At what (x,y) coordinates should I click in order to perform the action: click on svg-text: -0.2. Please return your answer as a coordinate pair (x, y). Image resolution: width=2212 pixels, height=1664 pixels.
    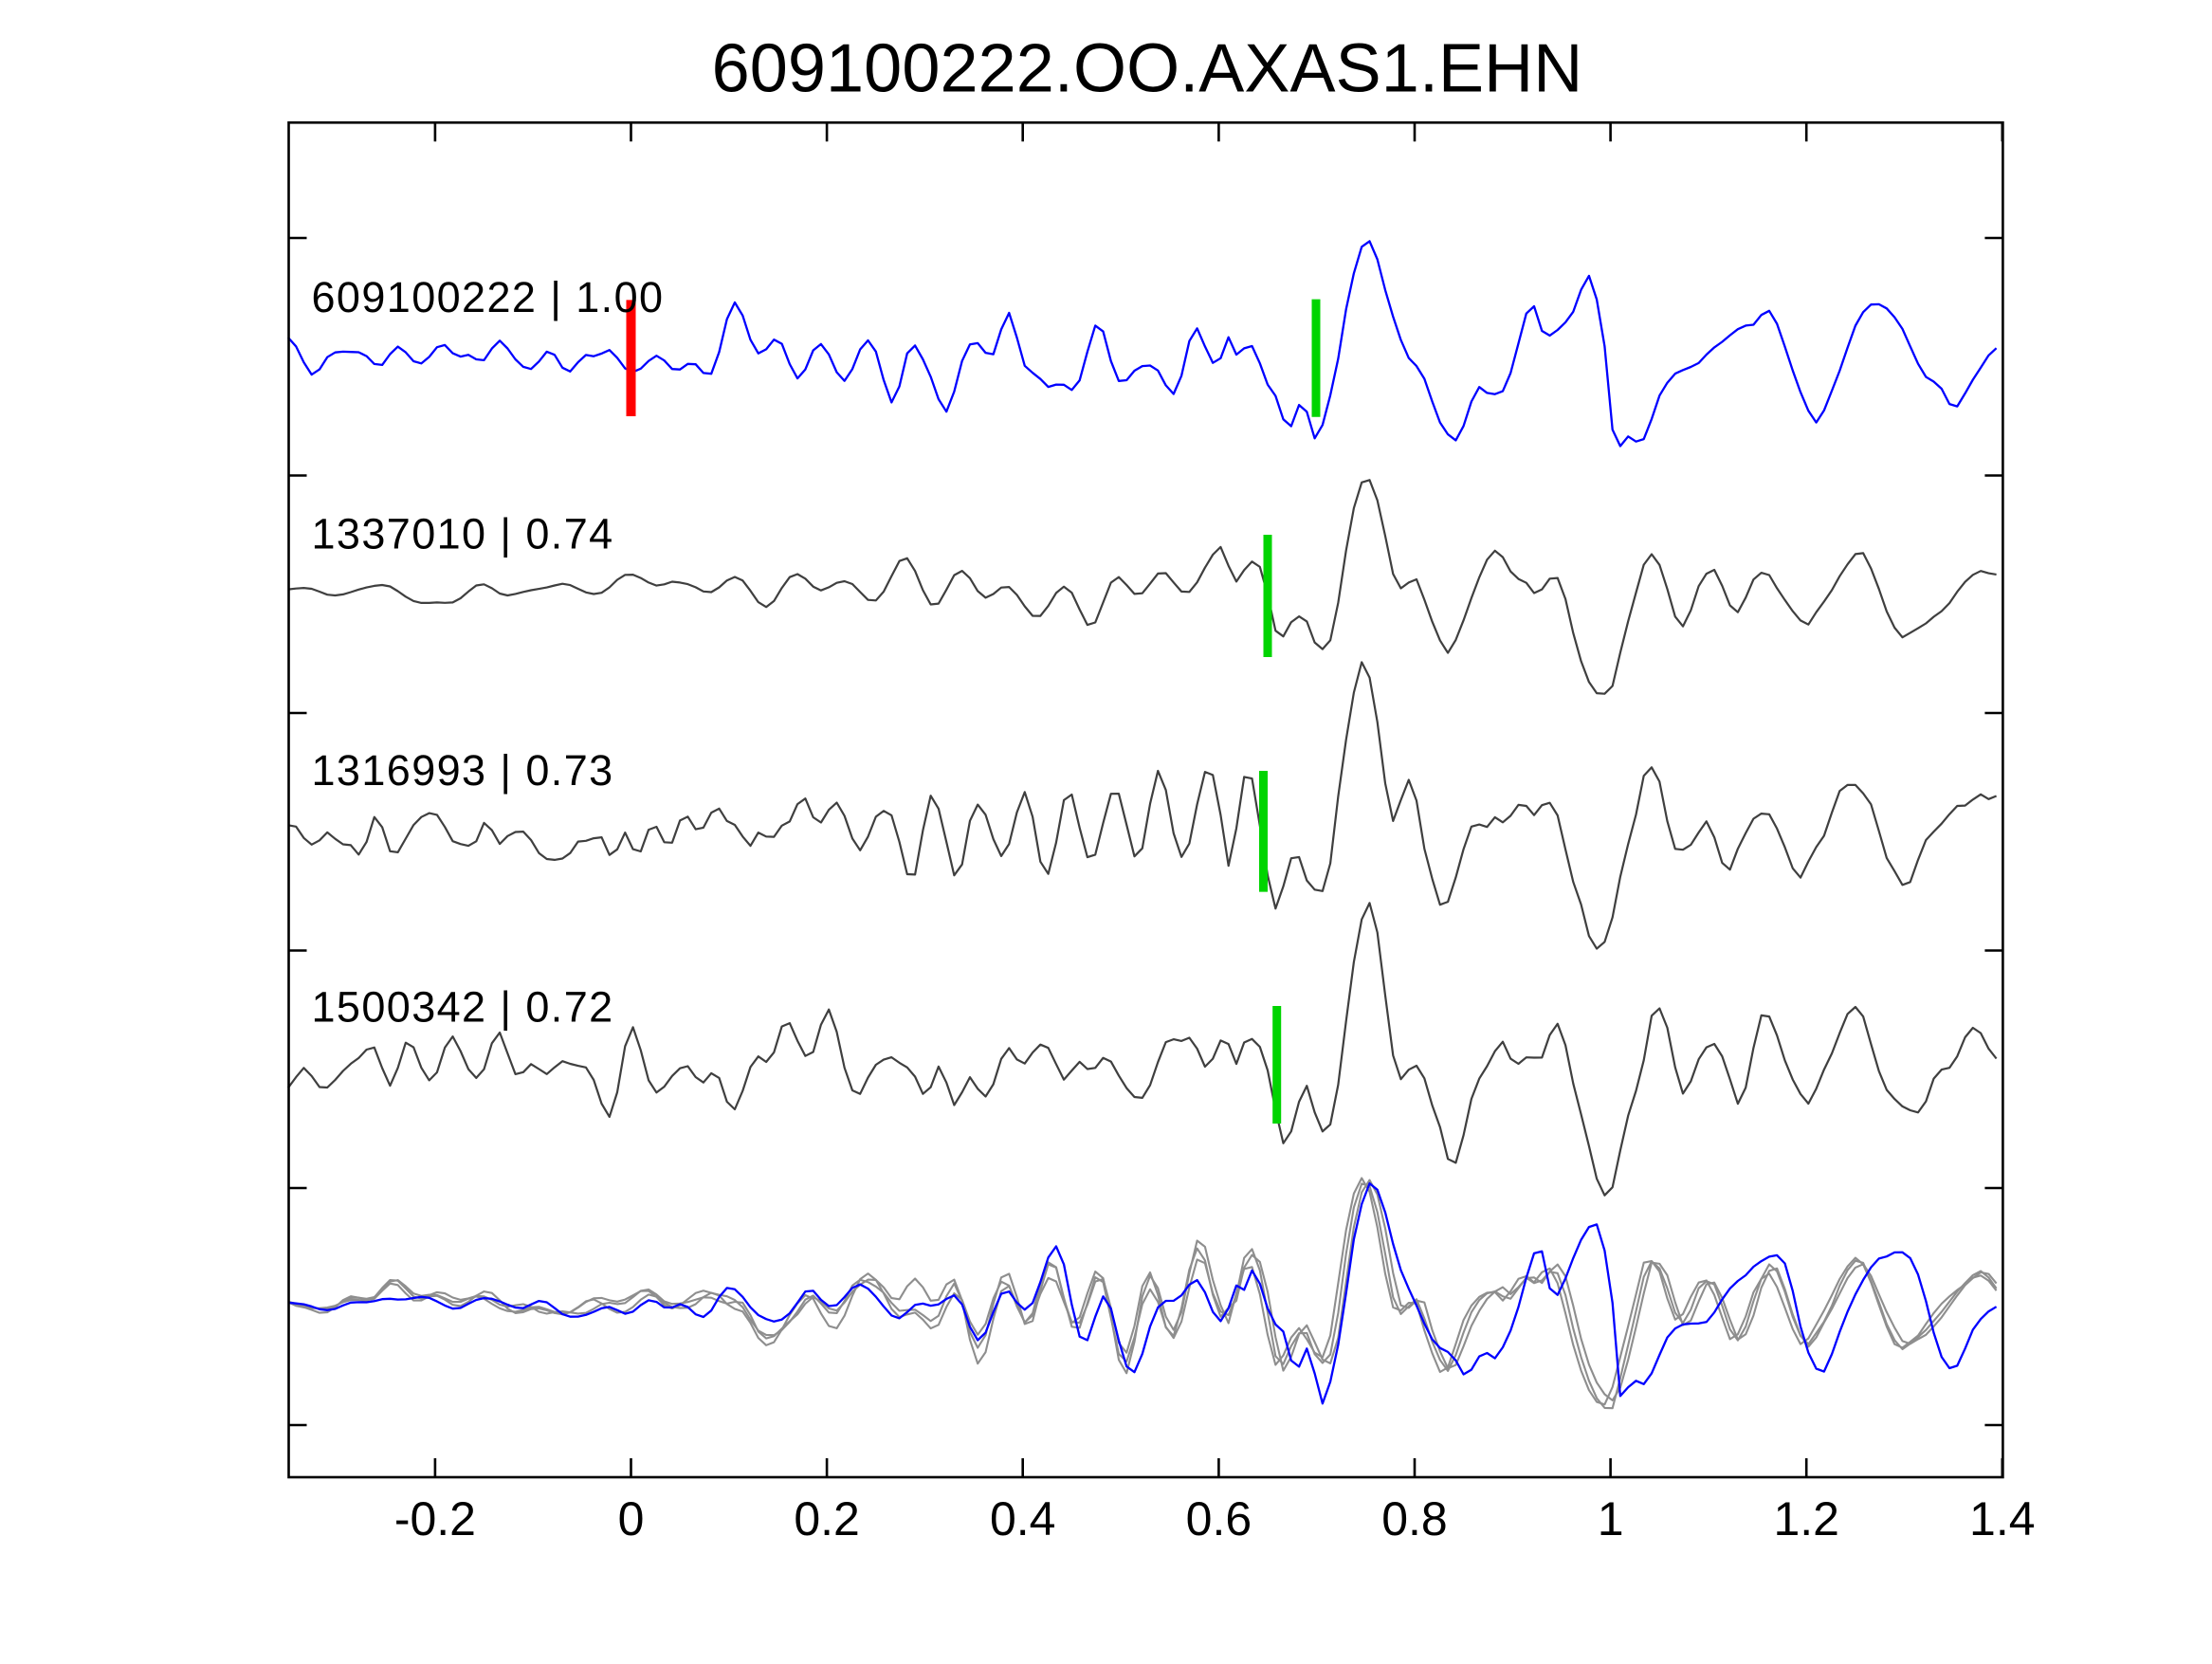
    Looking at the image, I should click on (435, 1518).